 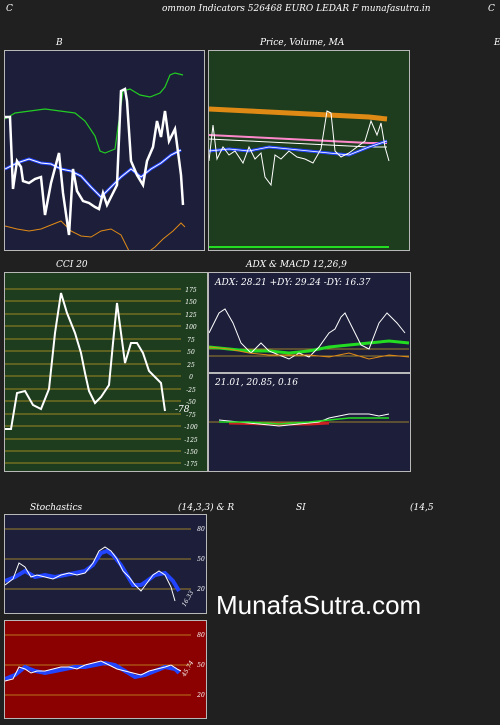 I want to click on cci-level-150: 150, so click(x=191, y=302).